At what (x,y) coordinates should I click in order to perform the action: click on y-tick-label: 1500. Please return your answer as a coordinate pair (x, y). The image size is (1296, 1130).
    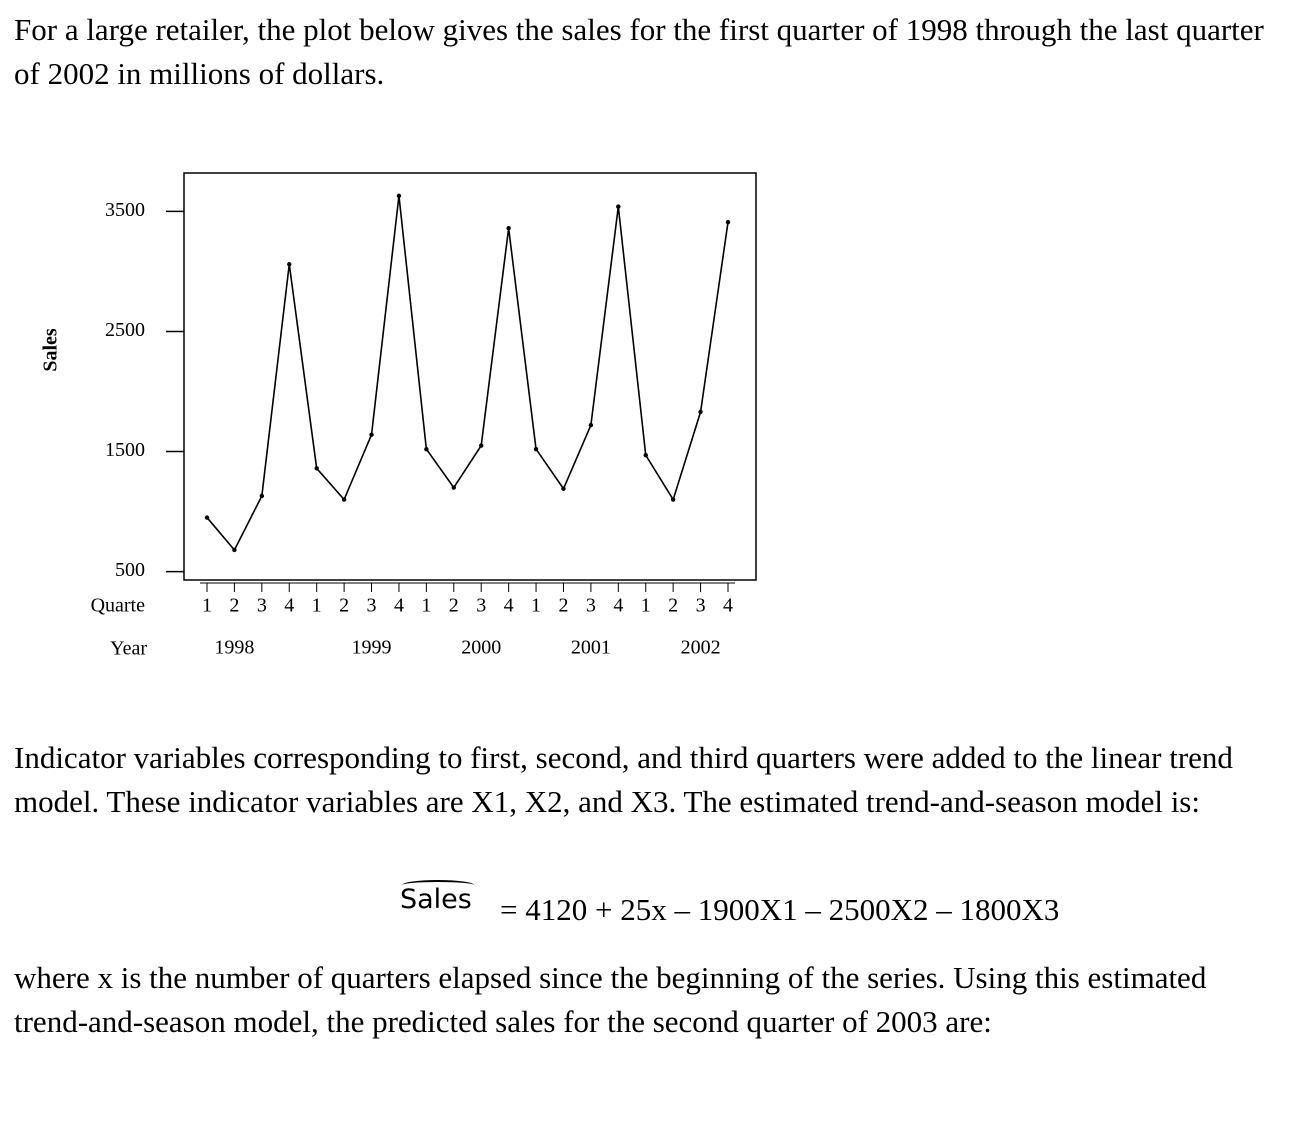
    Looking at the image, I should click on (125, 450).